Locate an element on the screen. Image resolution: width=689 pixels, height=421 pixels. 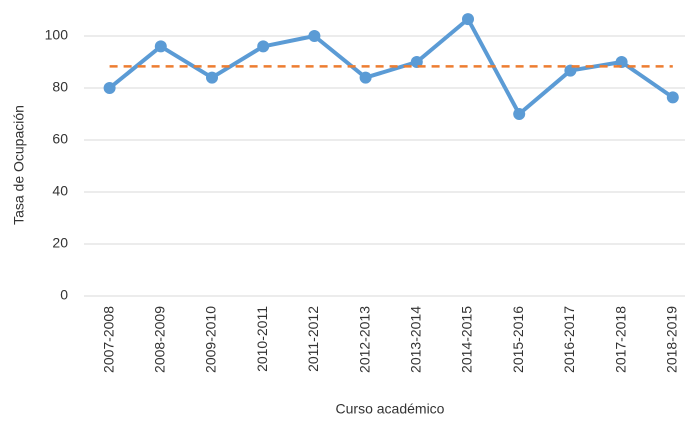
y-tick-label: 20 is located at coordinates (60, 243).